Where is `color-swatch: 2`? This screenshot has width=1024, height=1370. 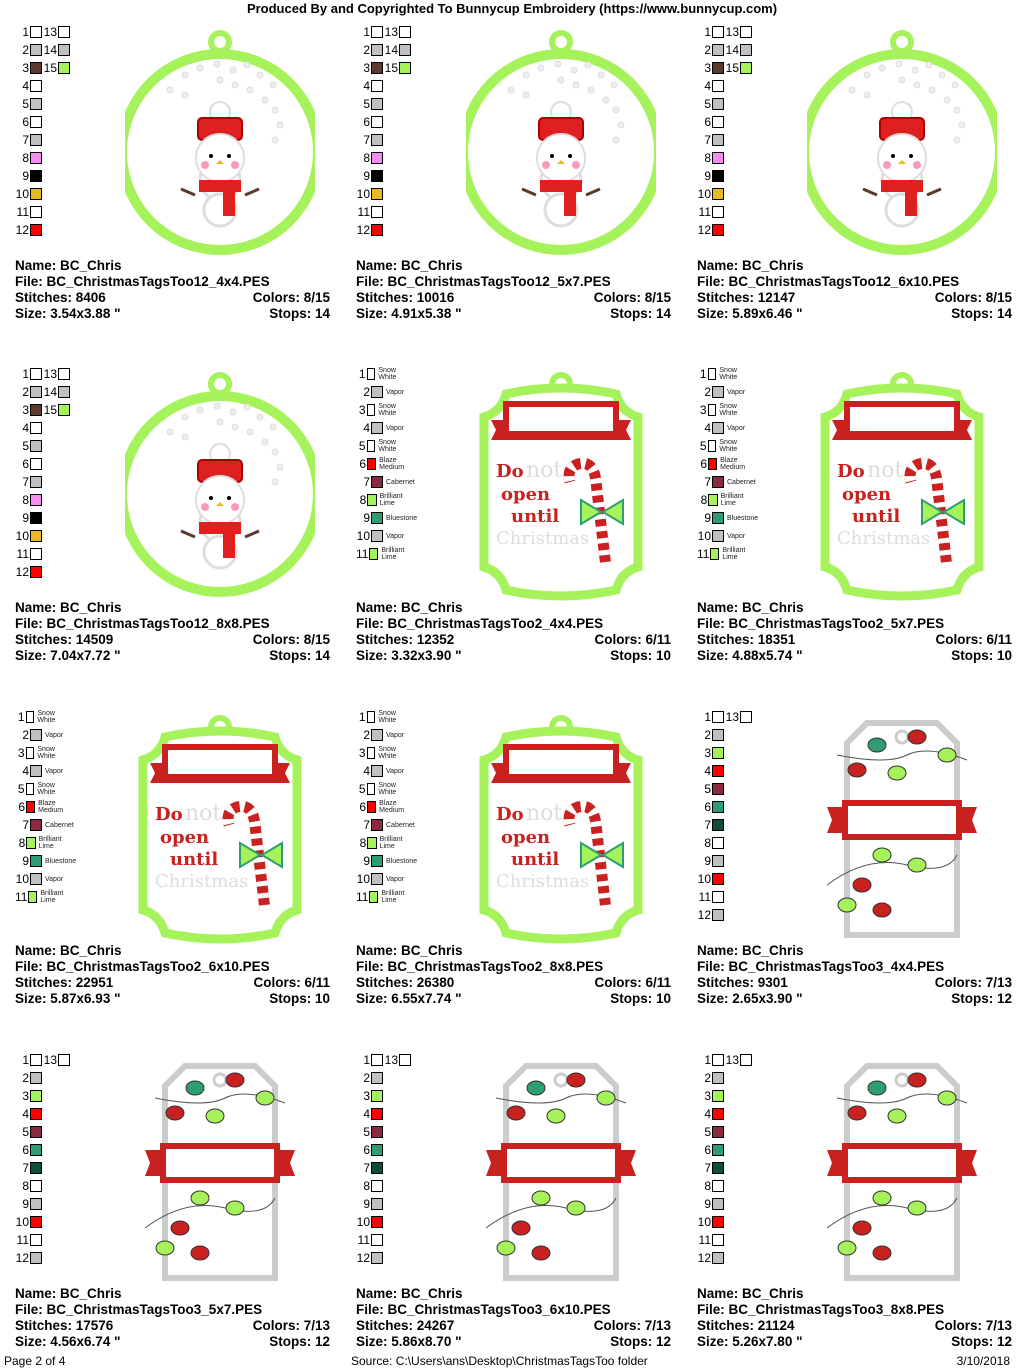 color-swatch: 2 is located at coordinates (369, 1078).